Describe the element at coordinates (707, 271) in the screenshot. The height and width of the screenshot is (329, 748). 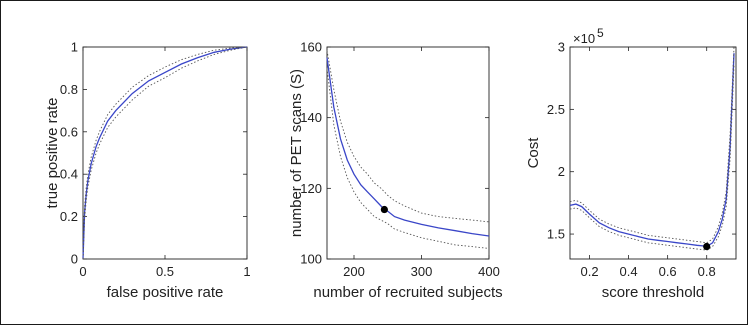
I see `cost-xtick-label: 0.8` at that location.